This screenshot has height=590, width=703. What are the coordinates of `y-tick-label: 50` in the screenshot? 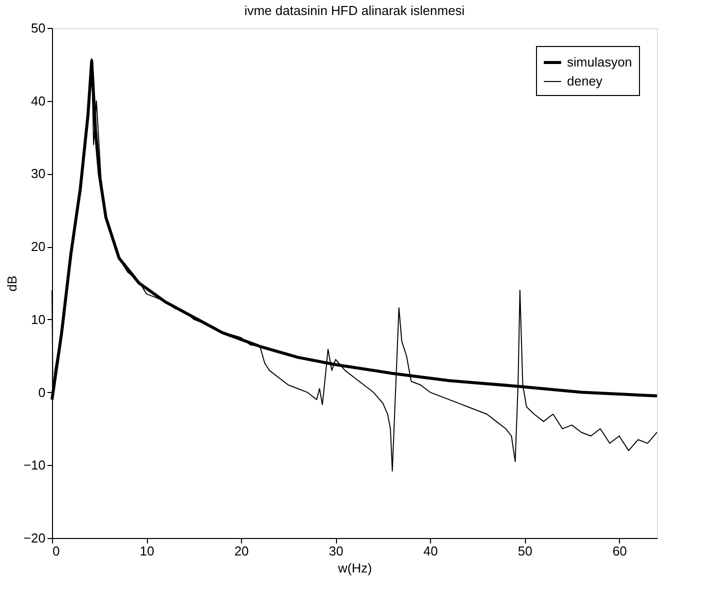 It's located at (38, 28).